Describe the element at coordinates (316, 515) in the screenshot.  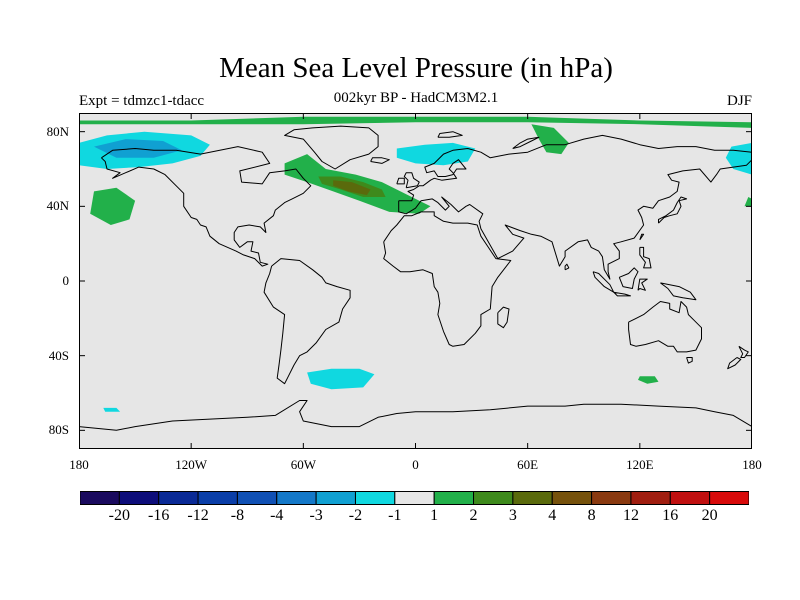
I see `colorbar-label-5: -3` at that location.